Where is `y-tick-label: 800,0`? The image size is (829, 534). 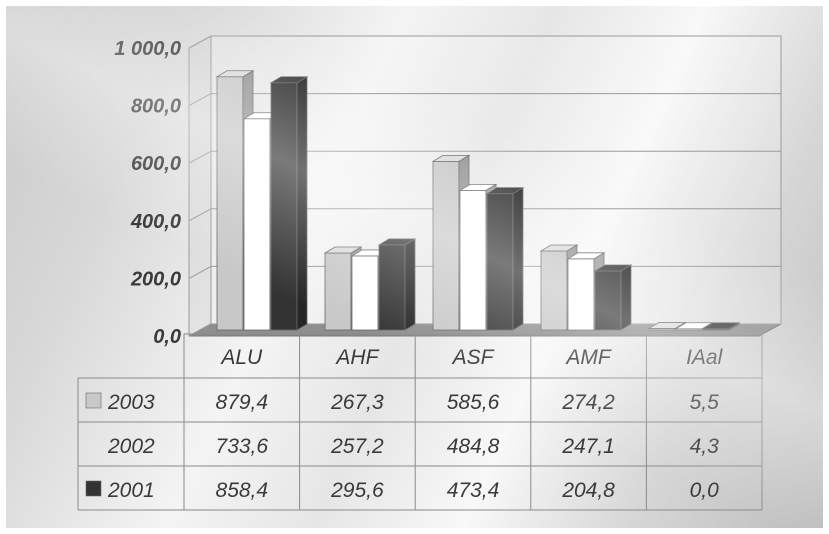 y-tick-label: 800,0 is located at coordinates (156, 107).